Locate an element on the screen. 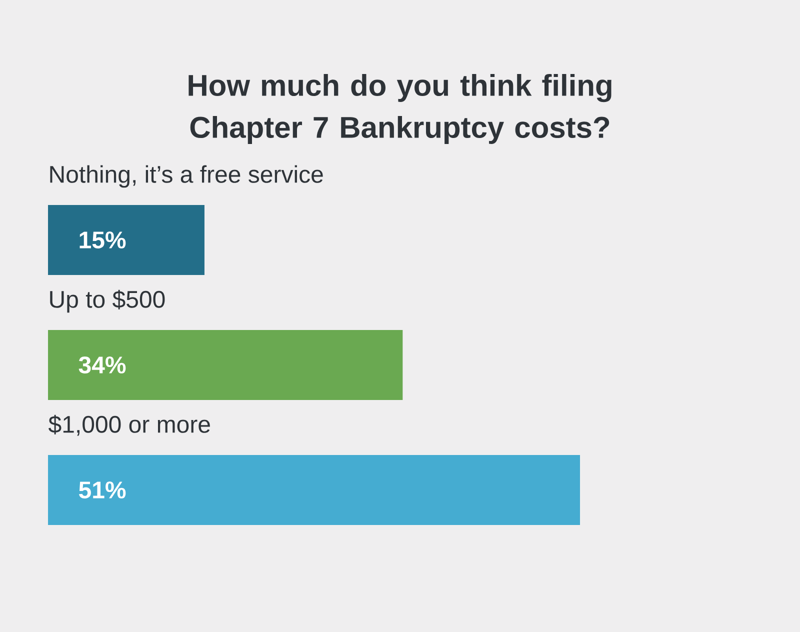  y-tick-label: Up to $500 is located at coordinates (107, 301).